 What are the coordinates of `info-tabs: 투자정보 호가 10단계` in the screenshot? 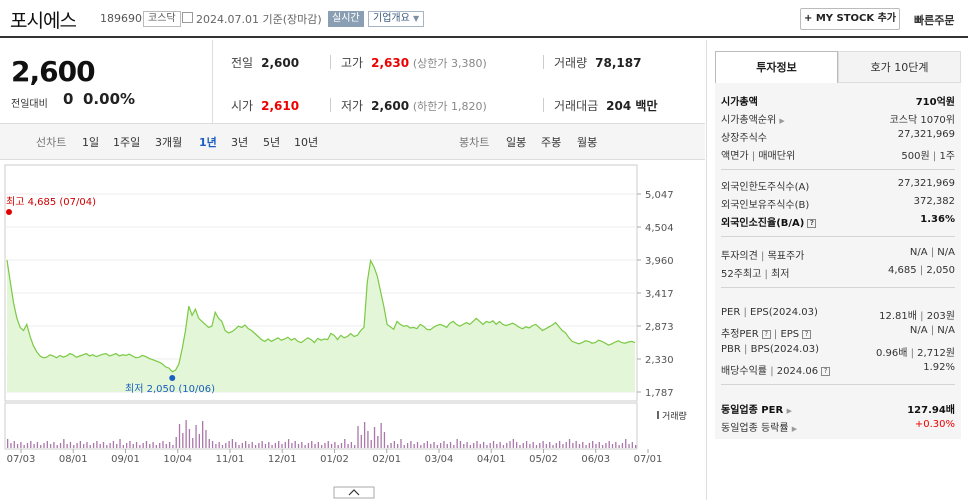 It's located at (838, 67).